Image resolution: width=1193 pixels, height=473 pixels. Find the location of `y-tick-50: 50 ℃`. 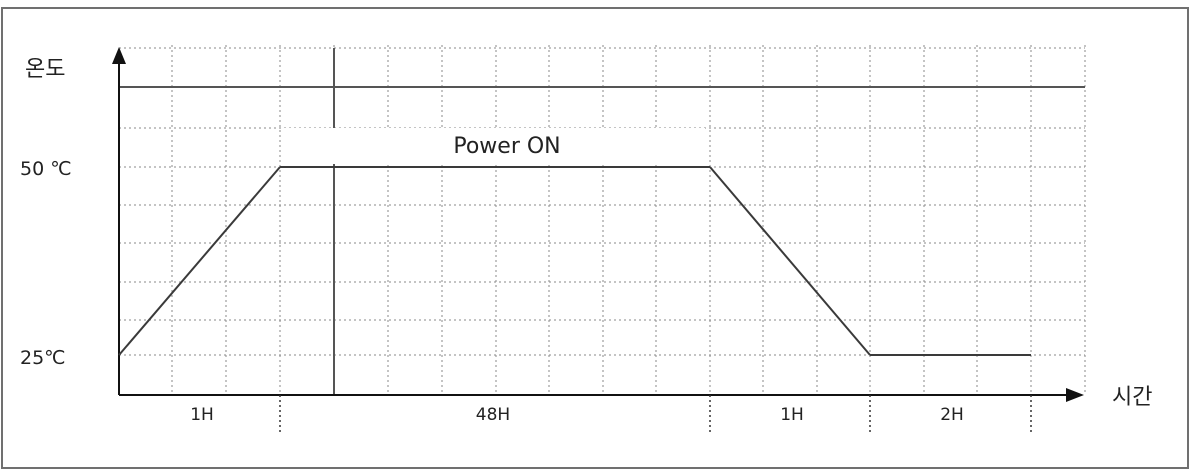

y-tick-50: 50 ℃ is located at coordinates (46, 169).